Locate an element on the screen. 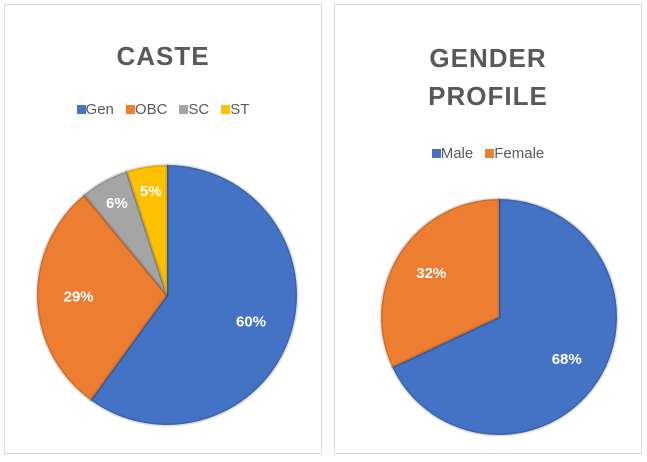 Image resolution: width=647 pixels, height=462 pixels. legend-item: SC is located at coordinates (194, 109).